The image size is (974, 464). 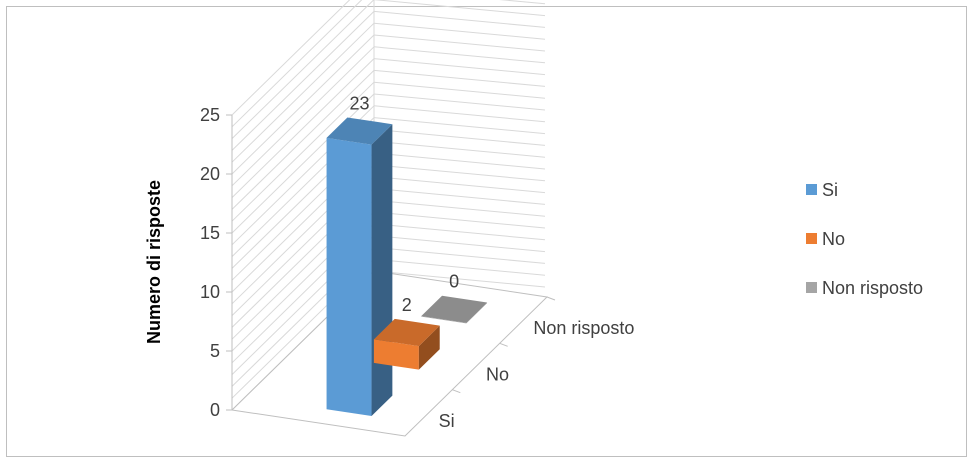 What do you see at coordinates (154, 262) in the screenshot?
I see `y-axis-label: Numero di risposte` at bounding box center [154, 262].